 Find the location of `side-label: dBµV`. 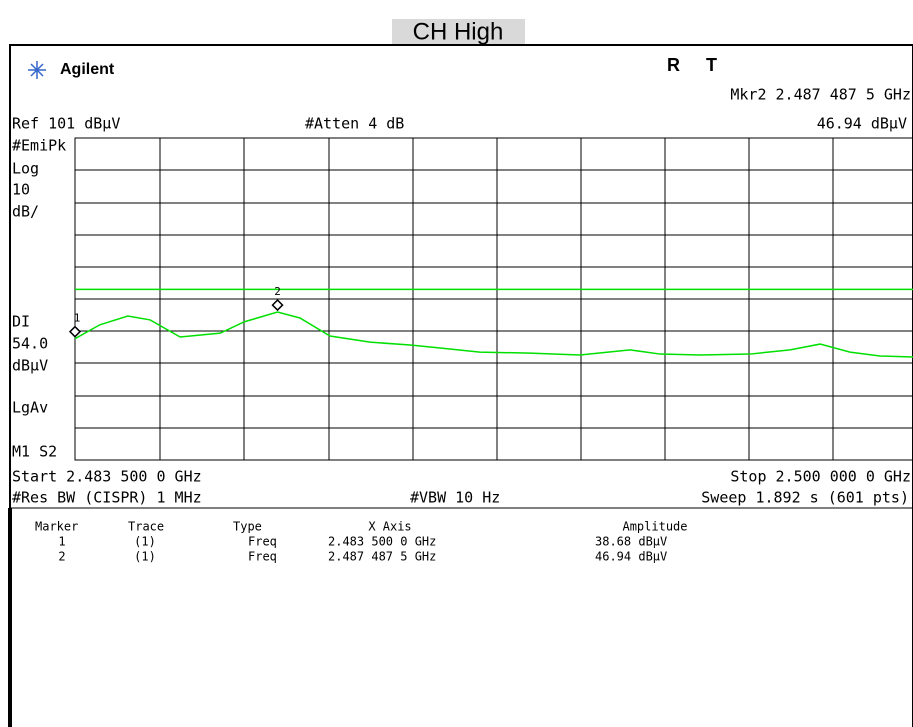

side-label: dBµV is located at coordinates (30, 366).